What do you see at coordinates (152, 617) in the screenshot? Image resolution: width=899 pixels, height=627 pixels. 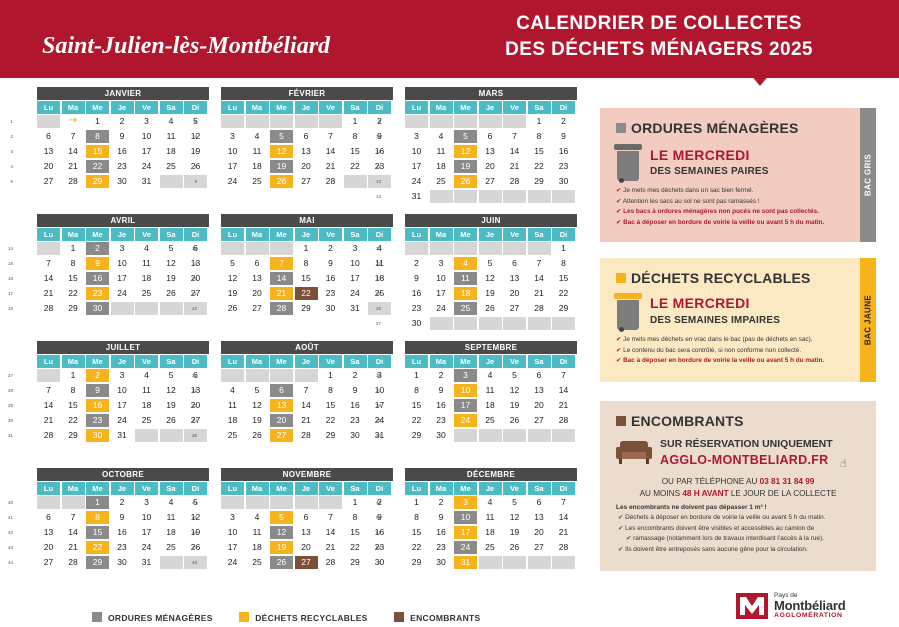 I see `legend-gris: ORDURES MÉNAGÈRES` at bounding box center [152, 617].